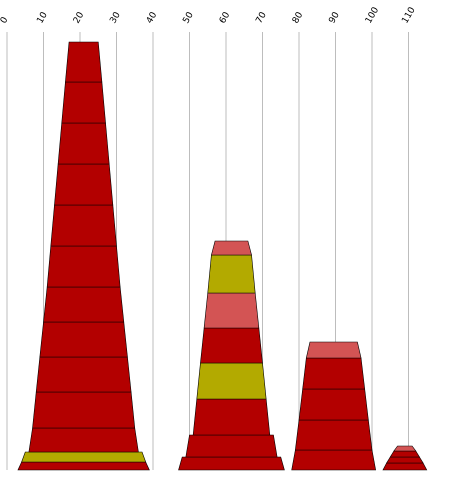 Image resolution: width=452 pixels, height=477 pixels. Describe the element at coordinates (79, 17) in the screenshot. I see `x-tick-label-20: 20` at that location.